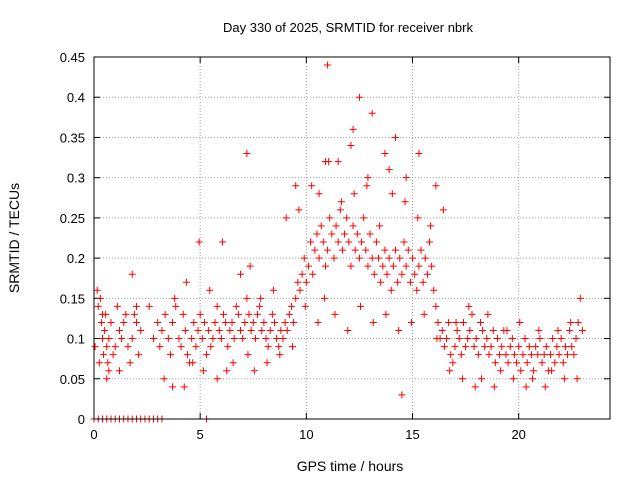 This screenshot has width=640, height=480. I want to click on y-tick-label: 0.4, so click(76, 97).